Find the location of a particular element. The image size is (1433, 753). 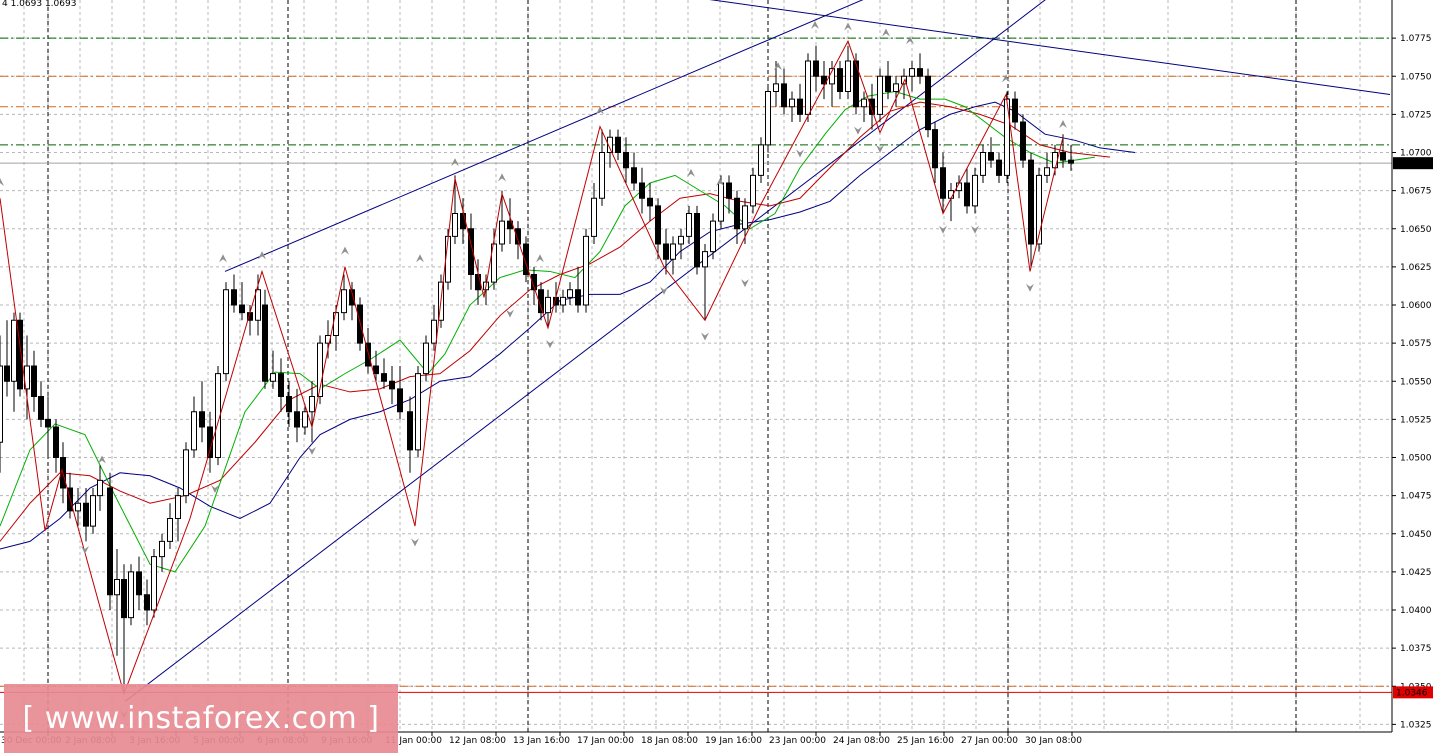

y-tick-label: 1.0375 is located at coordinates (1416, 649).